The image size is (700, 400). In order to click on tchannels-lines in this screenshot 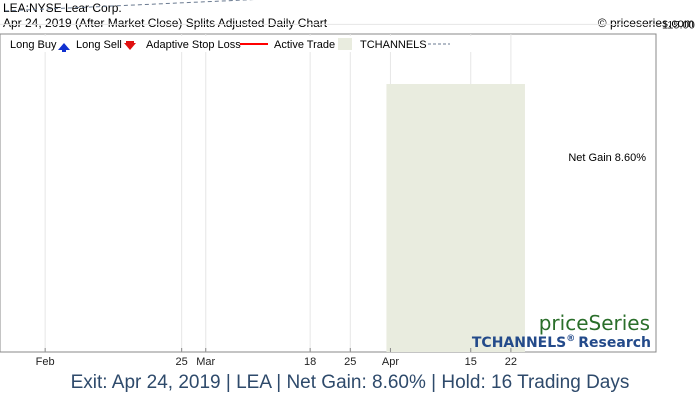, I will do `click(129, 6)`.